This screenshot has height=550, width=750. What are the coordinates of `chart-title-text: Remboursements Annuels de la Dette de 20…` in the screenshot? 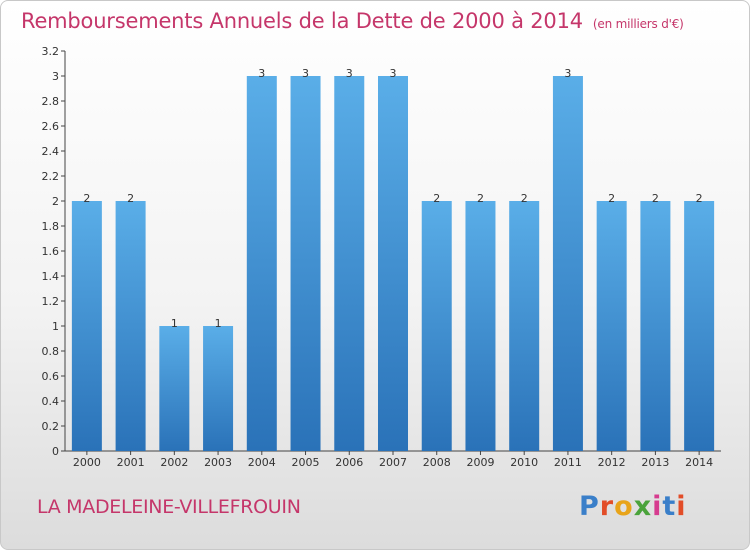 It's located at (302, 21).